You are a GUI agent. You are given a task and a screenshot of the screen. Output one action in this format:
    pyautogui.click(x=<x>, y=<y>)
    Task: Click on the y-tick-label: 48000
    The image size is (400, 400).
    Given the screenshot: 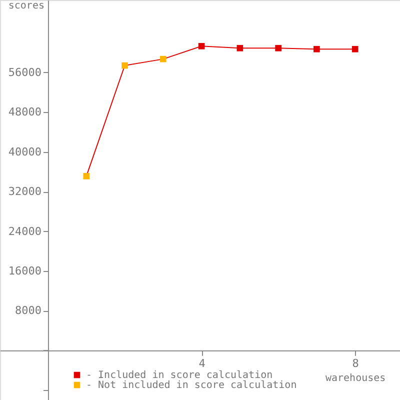 What is the action you would take?
    pyautogui.click(x=25, y=112)
    